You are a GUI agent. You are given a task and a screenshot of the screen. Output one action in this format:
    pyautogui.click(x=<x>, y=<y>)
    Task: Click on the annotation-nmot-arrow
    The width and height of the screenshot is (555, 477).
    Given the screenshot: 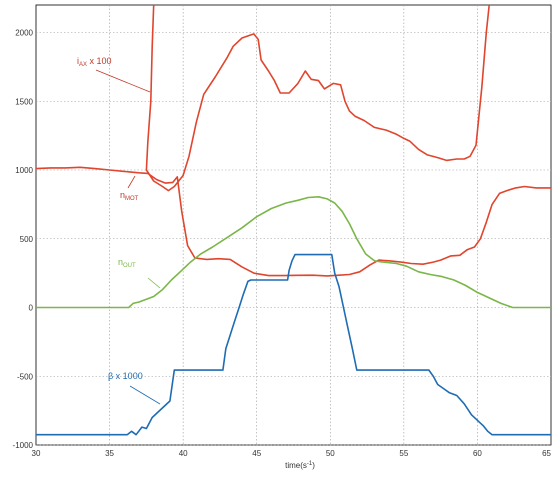 What is the action you would take?
    pyautogui.click(x=131, y=182)
    